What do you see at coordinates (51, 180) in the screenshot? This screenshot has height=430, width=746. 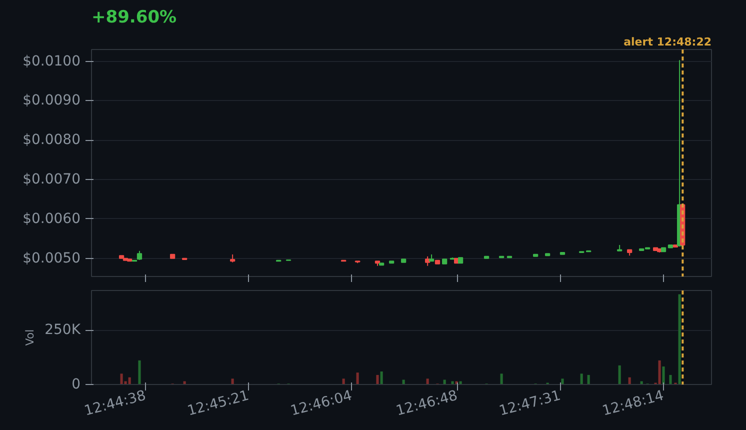 I see `y-tick-label: $0.0070` at bounding box center [51, 180].